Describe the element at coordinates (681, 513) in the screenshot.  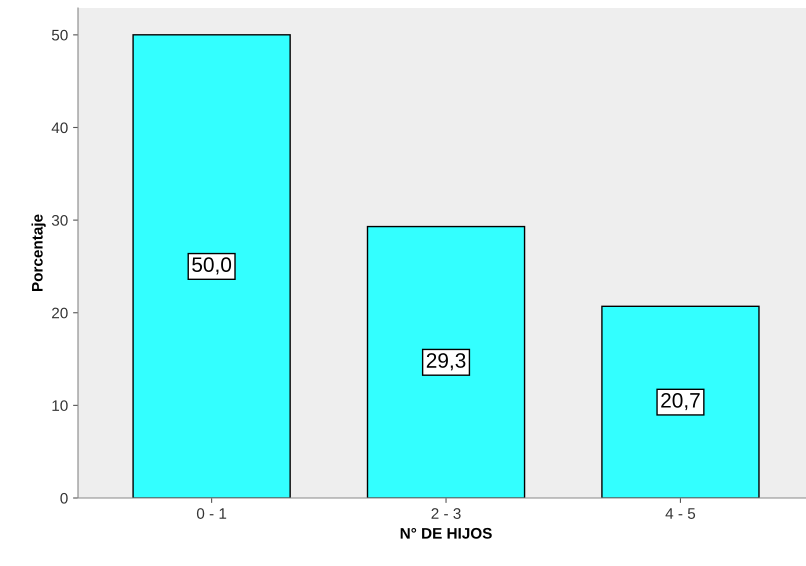
I see `x-tick-label: 4 - 5` at that location.